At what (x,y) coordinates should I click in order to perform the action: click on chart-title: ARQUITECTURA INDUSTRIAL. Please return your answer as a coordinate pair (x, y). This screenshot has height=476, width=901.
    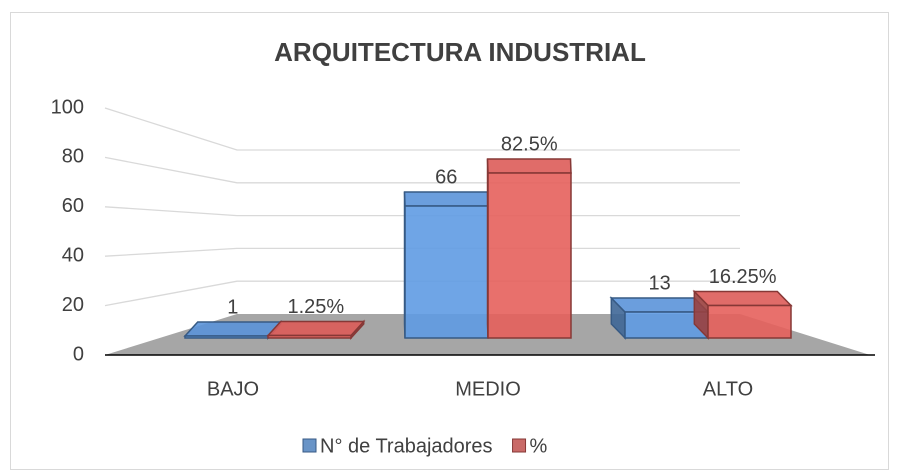
    Looking at the image, I should click on (460, 52).